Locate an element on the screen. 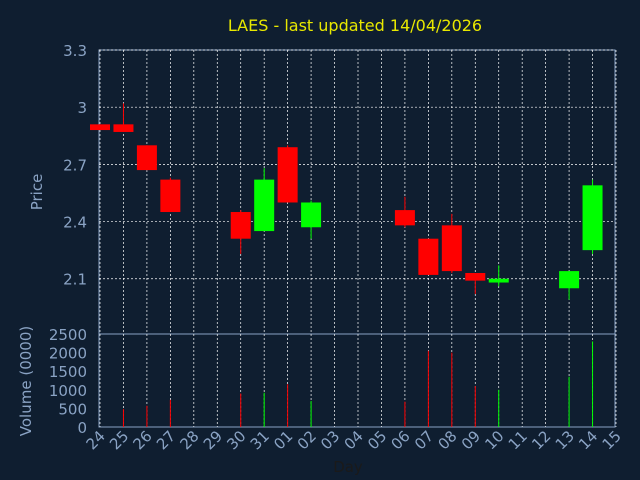  volume-y-axis-label: Volume (0000) is located at coordinates (26, 381).